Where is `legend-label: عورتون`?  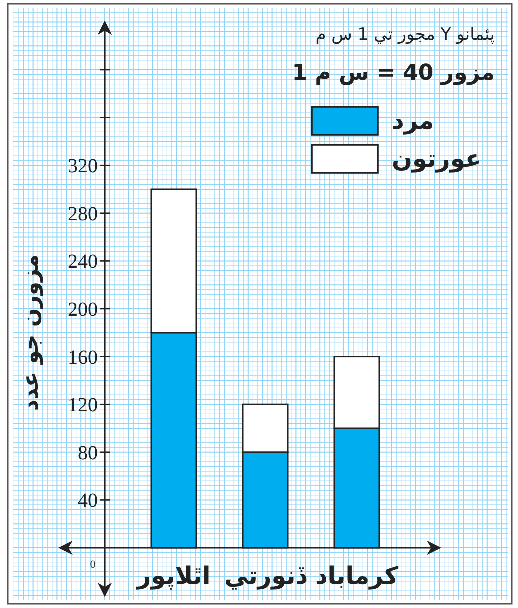
legend-label: عورتون is located at coordinates (437, 159).